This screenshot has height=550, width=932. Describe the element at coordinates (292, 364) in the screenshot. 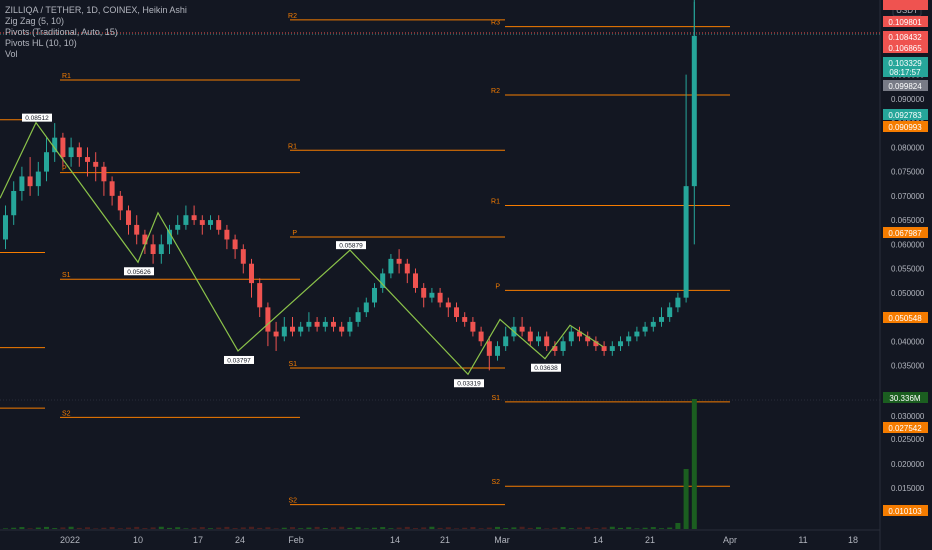

I see `pivot-label-feb-s1: S1` at that location.